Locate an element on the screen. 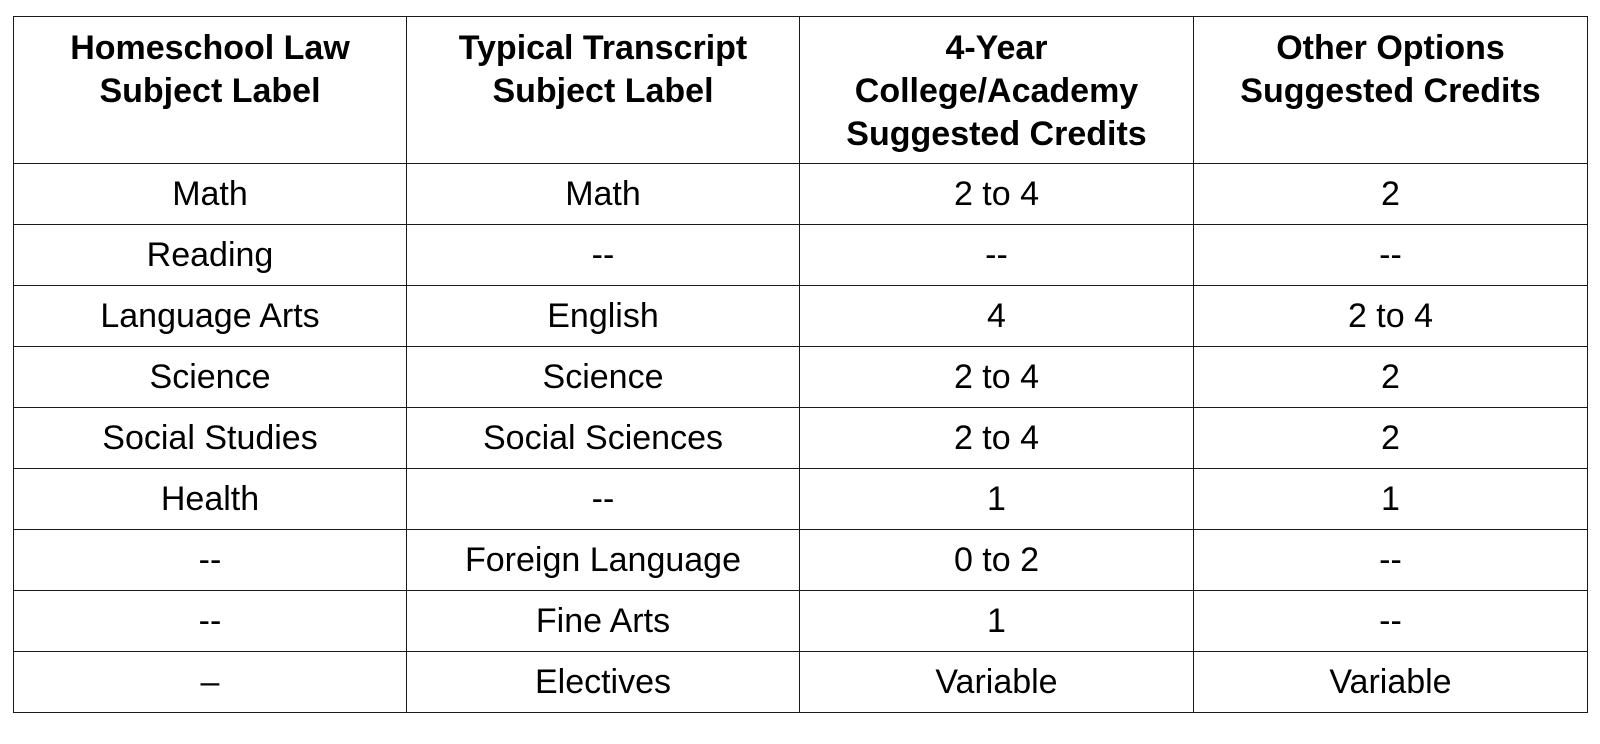  header-line: Homeschool Law is located at coordinates (210, 48).